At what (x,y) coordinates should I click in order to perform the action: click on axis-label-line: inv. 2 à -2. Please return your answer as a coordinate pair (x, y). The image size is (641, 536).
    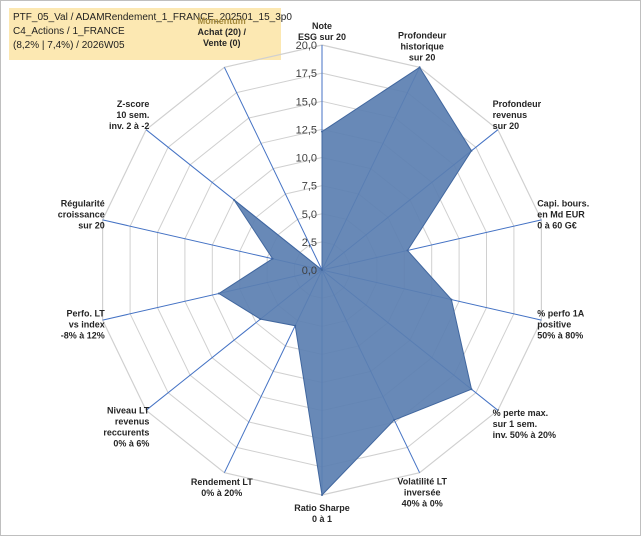
    Looking at the image, I should click on (129, 126).